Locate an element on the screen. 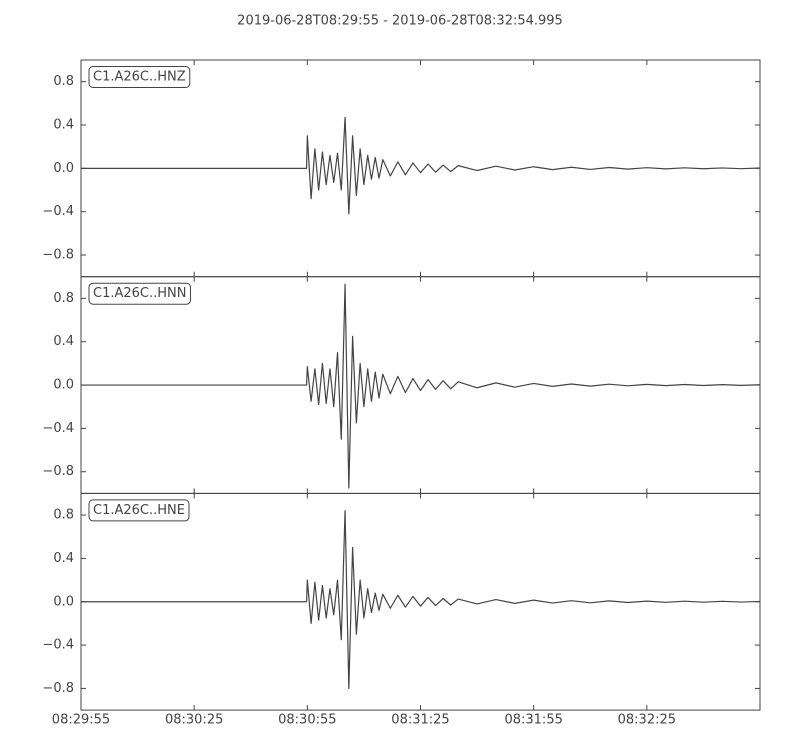 The width and height of the screenshot is (800, 750). trace-label: C1.A26C..HNE is located at coordinates (139, 510).